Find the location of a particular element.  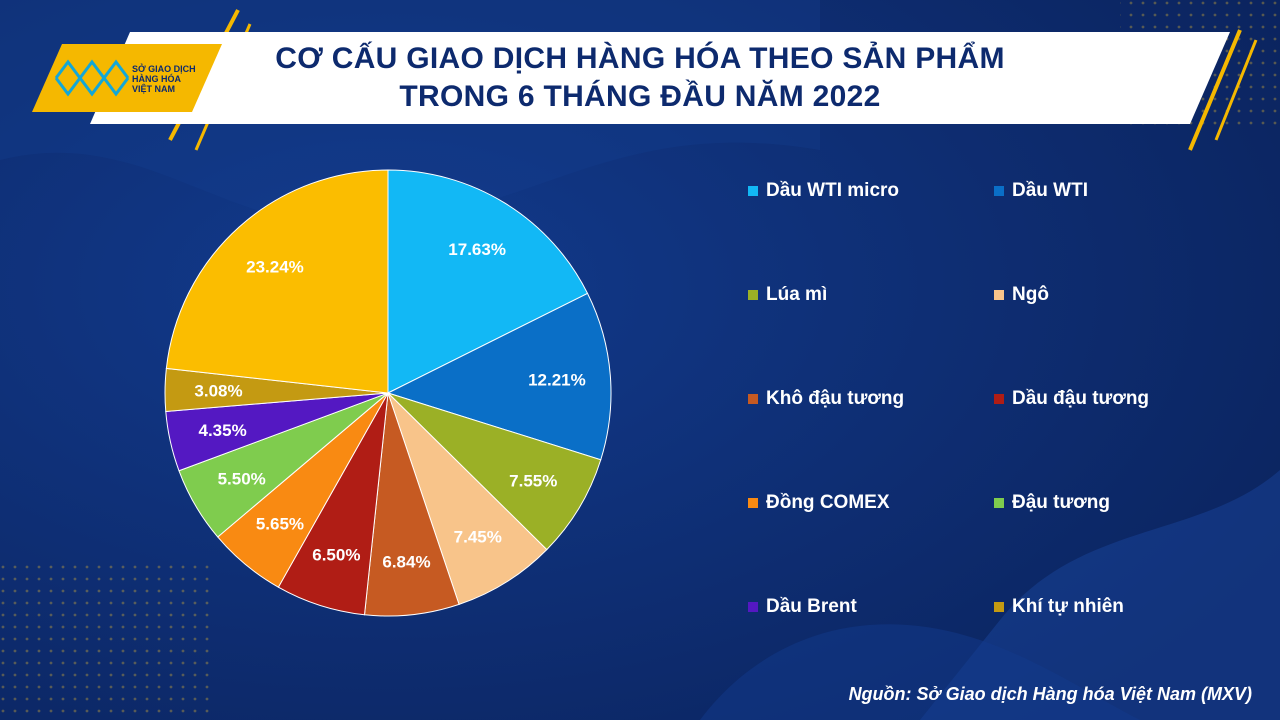

title-banner is located at coordinates (660, 78).